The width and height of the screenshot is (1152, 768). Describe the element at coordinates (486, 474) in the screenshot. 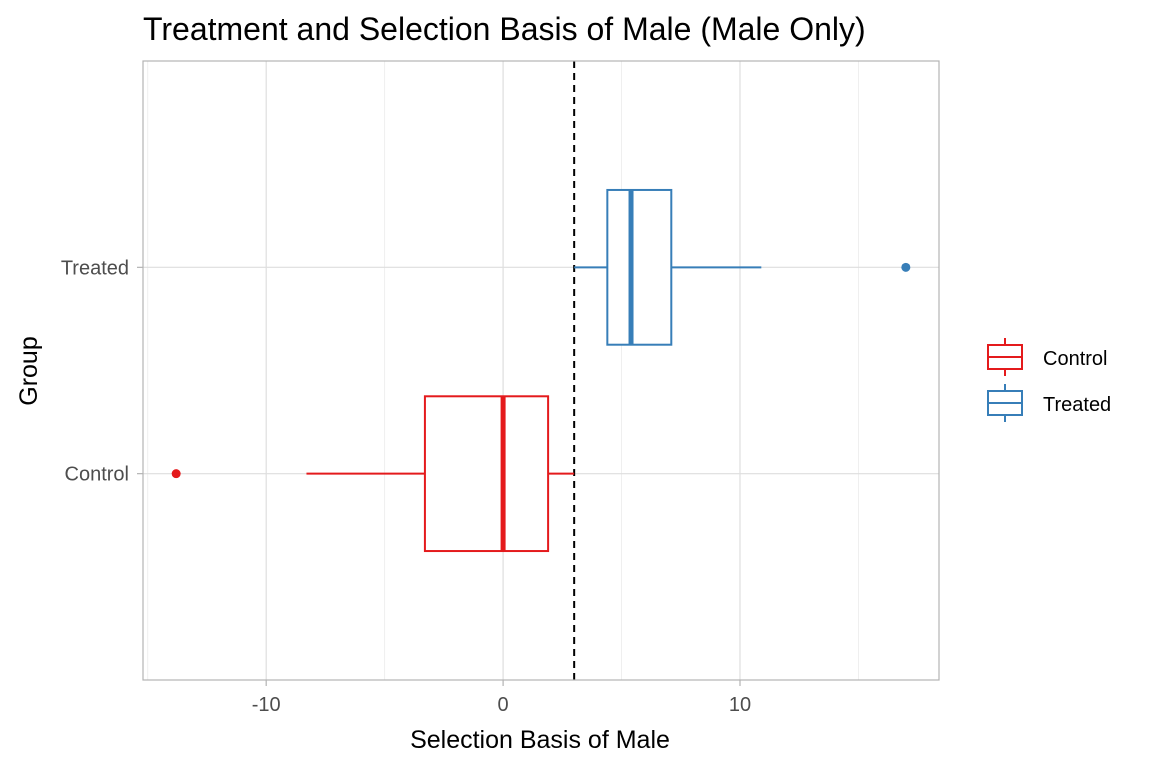

I see `box-control` at that location.